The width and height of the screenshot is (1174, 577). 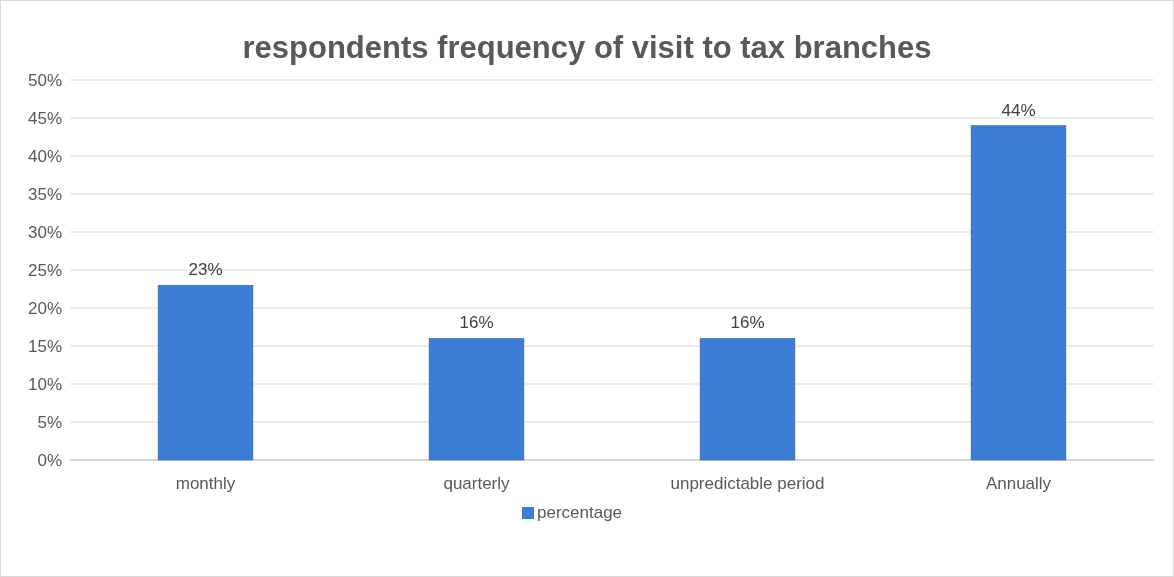 What do you see at coordinates (587, 47) in the screenshot?
I see `chart-title: respondents frequency of visit to tax branches` at bounding box center [587, 47].